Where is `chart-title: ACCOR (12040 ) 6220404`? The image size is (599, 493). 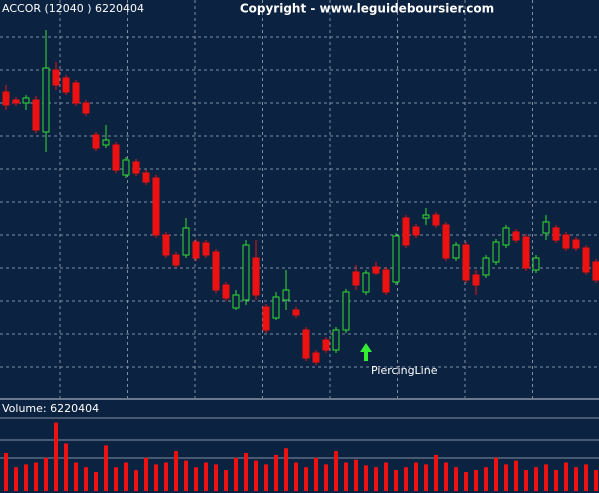 chart-title: ACCOR (12040 ) 6220404 is located at coordinates (73, 8).